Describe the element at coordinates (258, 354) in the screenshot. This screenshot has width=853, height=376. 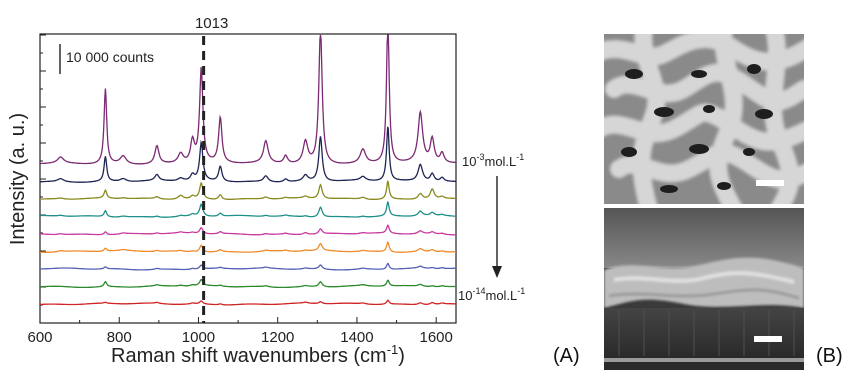
I see `x-axis-title: Raman shift wavenumbers (cm-1)` at that location.